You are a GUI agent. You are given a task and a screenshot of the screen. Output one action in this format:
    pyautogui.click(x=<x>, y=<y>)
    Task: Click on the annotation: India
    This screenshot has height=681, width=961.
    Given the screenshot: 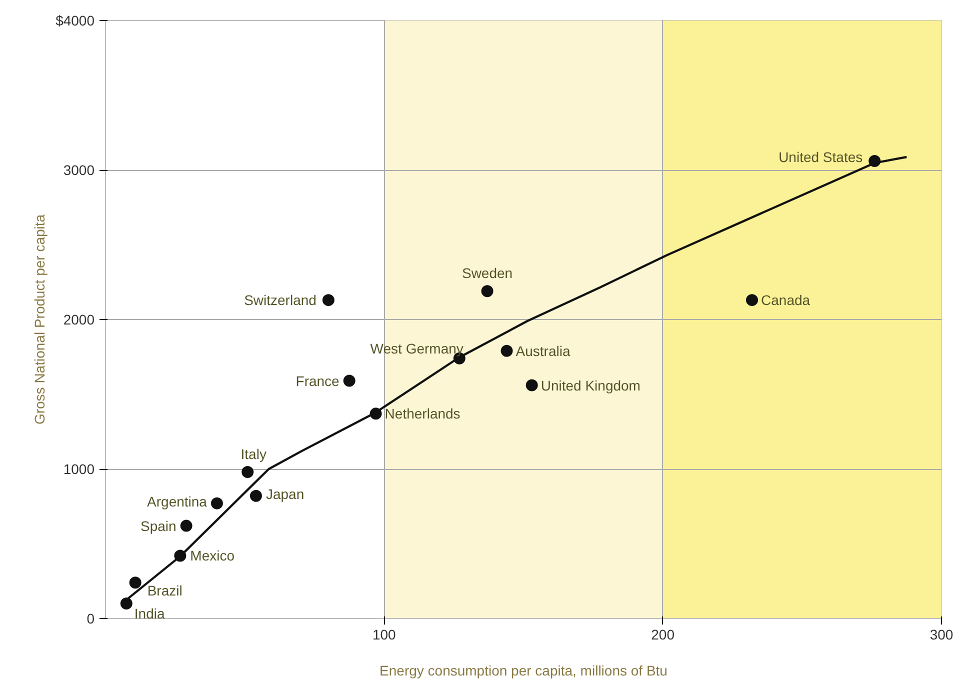 What is the action you would take?
    pyautogui.click(x=149, y=614)
    